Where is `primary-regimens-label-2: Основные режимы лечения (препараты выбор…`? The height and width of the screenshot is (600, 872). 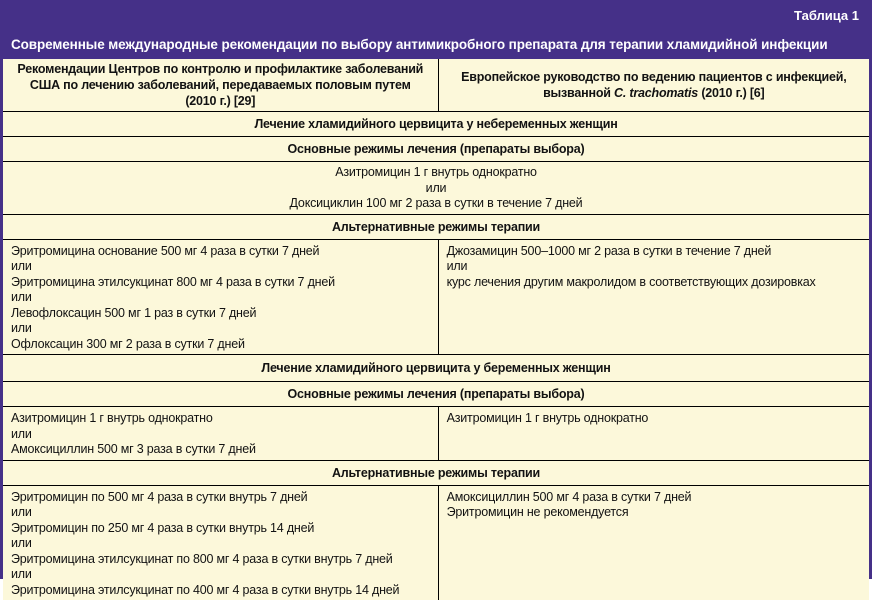
primary-regimens-label-2: Основные режимы лечения (препараты выбор… is located at coordinates (436, 394).